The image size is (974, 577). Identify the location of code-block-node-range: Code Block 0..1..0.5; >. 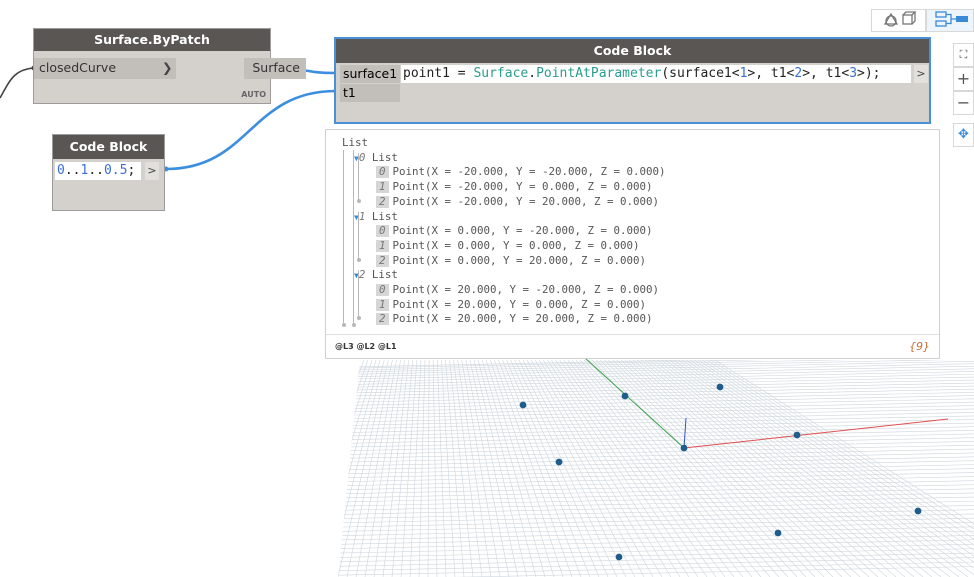
(108, 172).